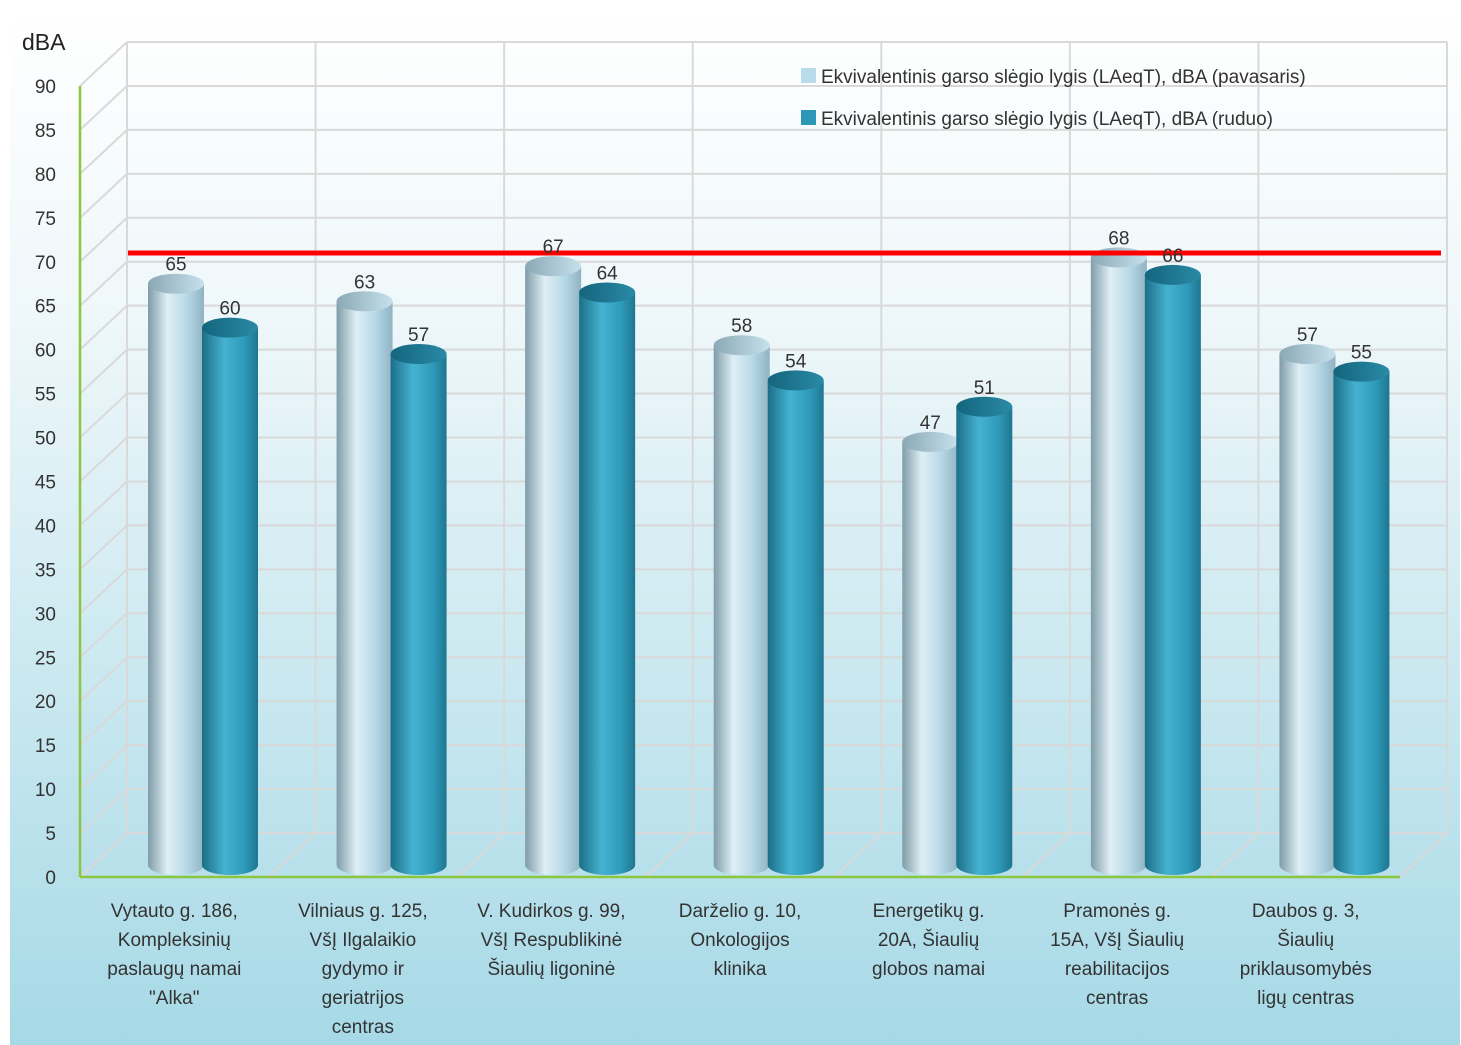  What do you see at coordinates (229, 309) in the screenshot?
I see `bar-value-label: 60` at bounding box center [229, 309].